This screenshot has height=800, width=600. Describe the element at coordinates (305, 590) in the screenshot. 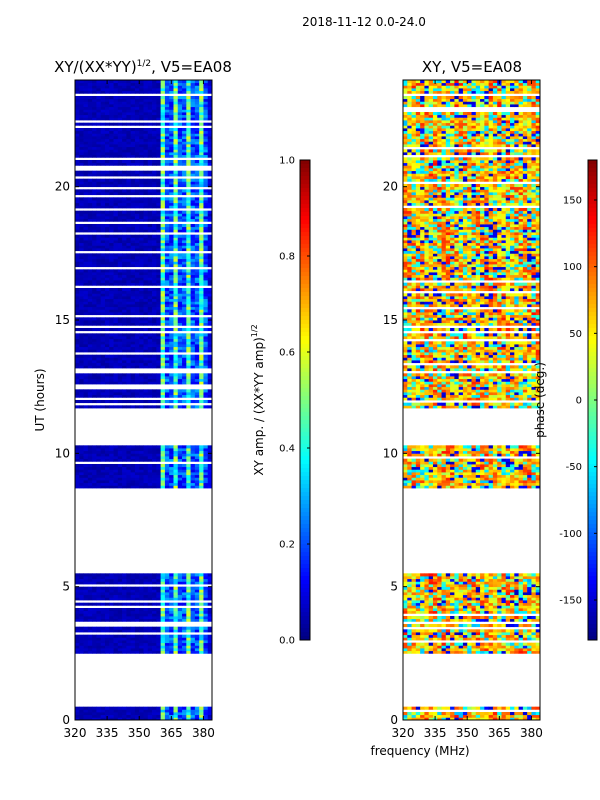

I see `colorbar-segment` at that location.